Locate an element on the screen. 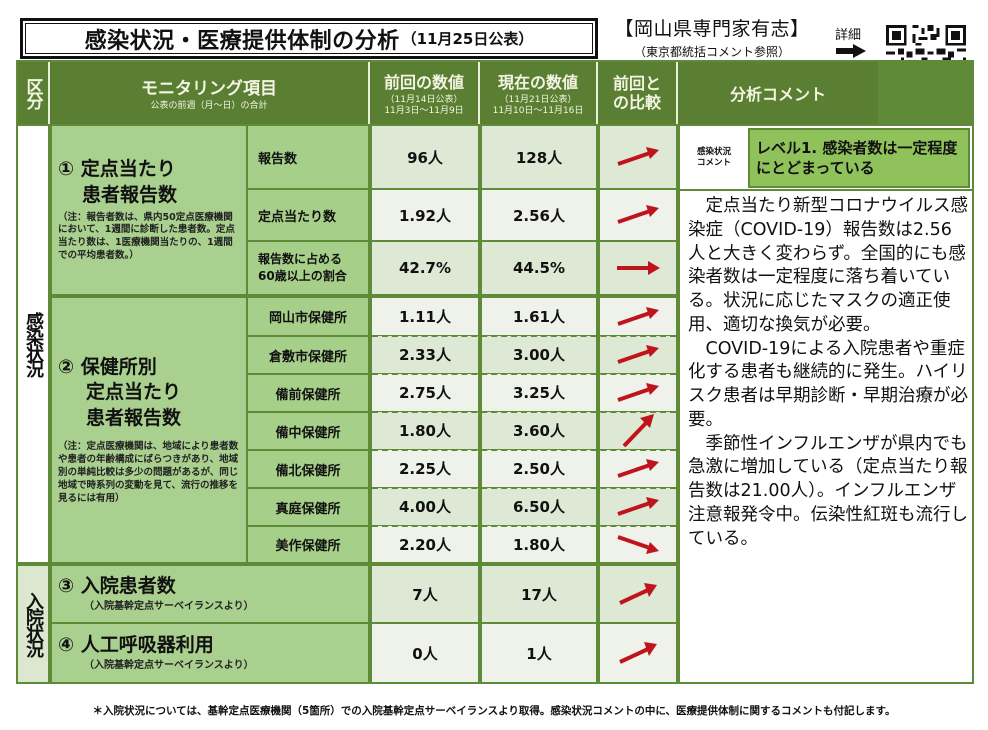 This screenshot has height=730, width=988. expert-title: 【岡山県専門家有志】 is located at coordinates (712, 29).